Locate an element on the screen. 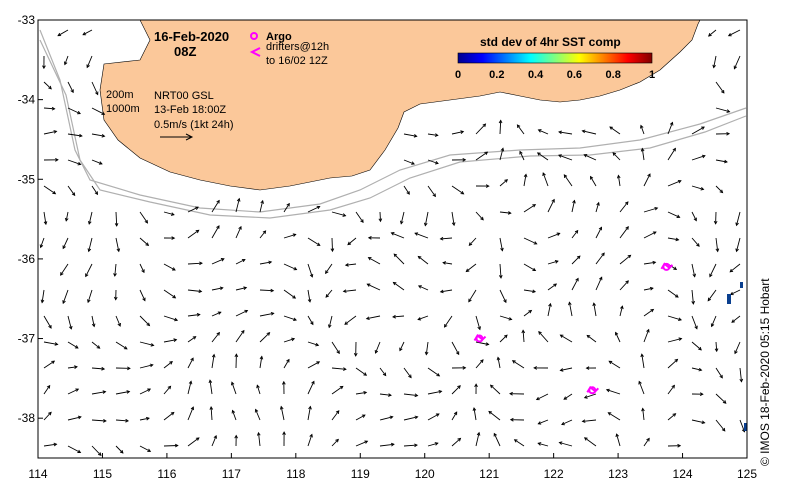 This screenshot has width=790, height=492. credit-text: © IMOS 18-Feb-2020 05:15 Hobart is located at coordinates (765, 372).